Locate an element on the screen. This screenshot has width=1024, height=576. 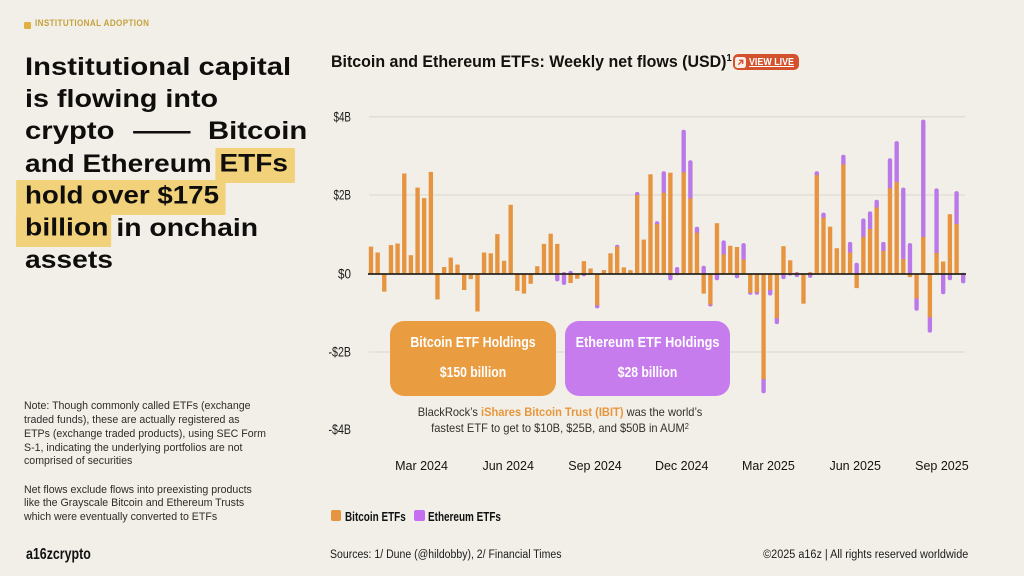
svg-text: $0 is located at coordinates (344, 274).